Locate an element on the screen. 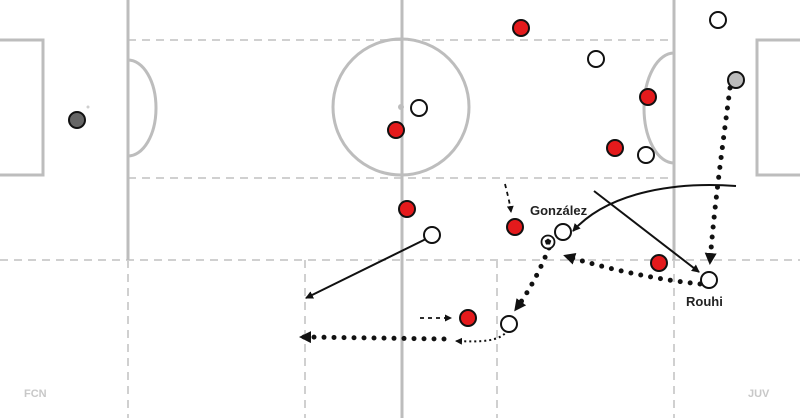 The width and height of the screenshot is (800, 418). left-goalkeeper is located at coordinates (77, 120).